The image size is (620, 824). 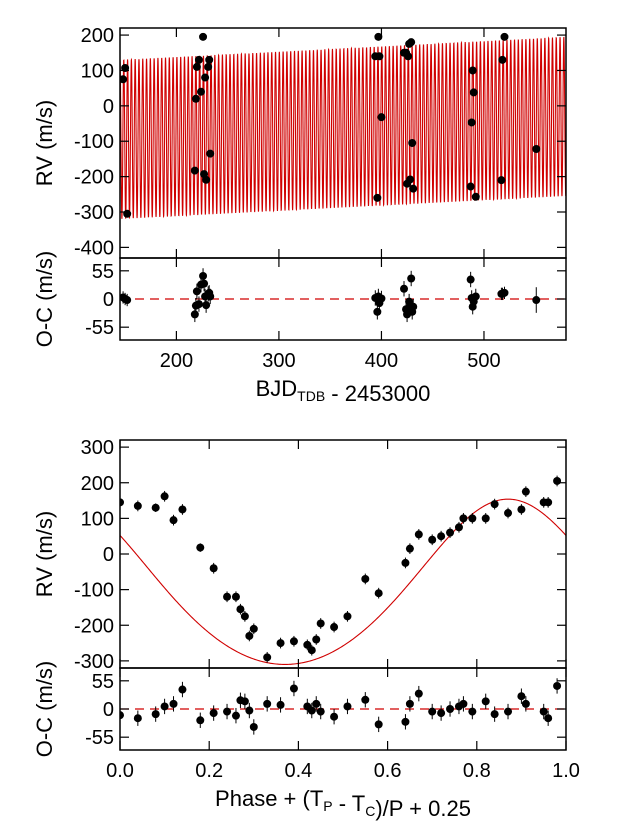 I want to click on y-tick-label: 200, so click(x=97, y=484).